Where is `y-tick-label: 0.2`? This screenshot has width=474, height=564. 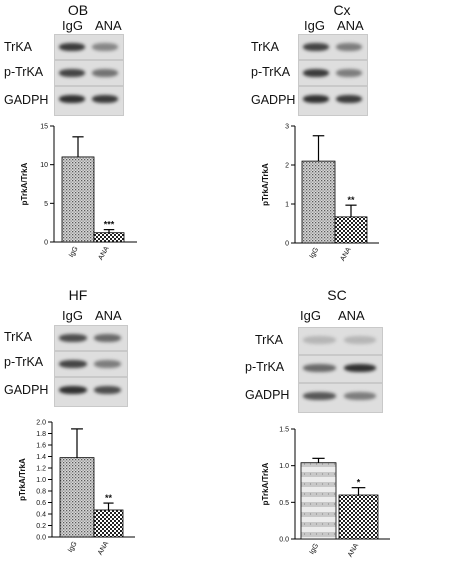 y-tick-label: 0.2 is located at coordinates (41, 526).